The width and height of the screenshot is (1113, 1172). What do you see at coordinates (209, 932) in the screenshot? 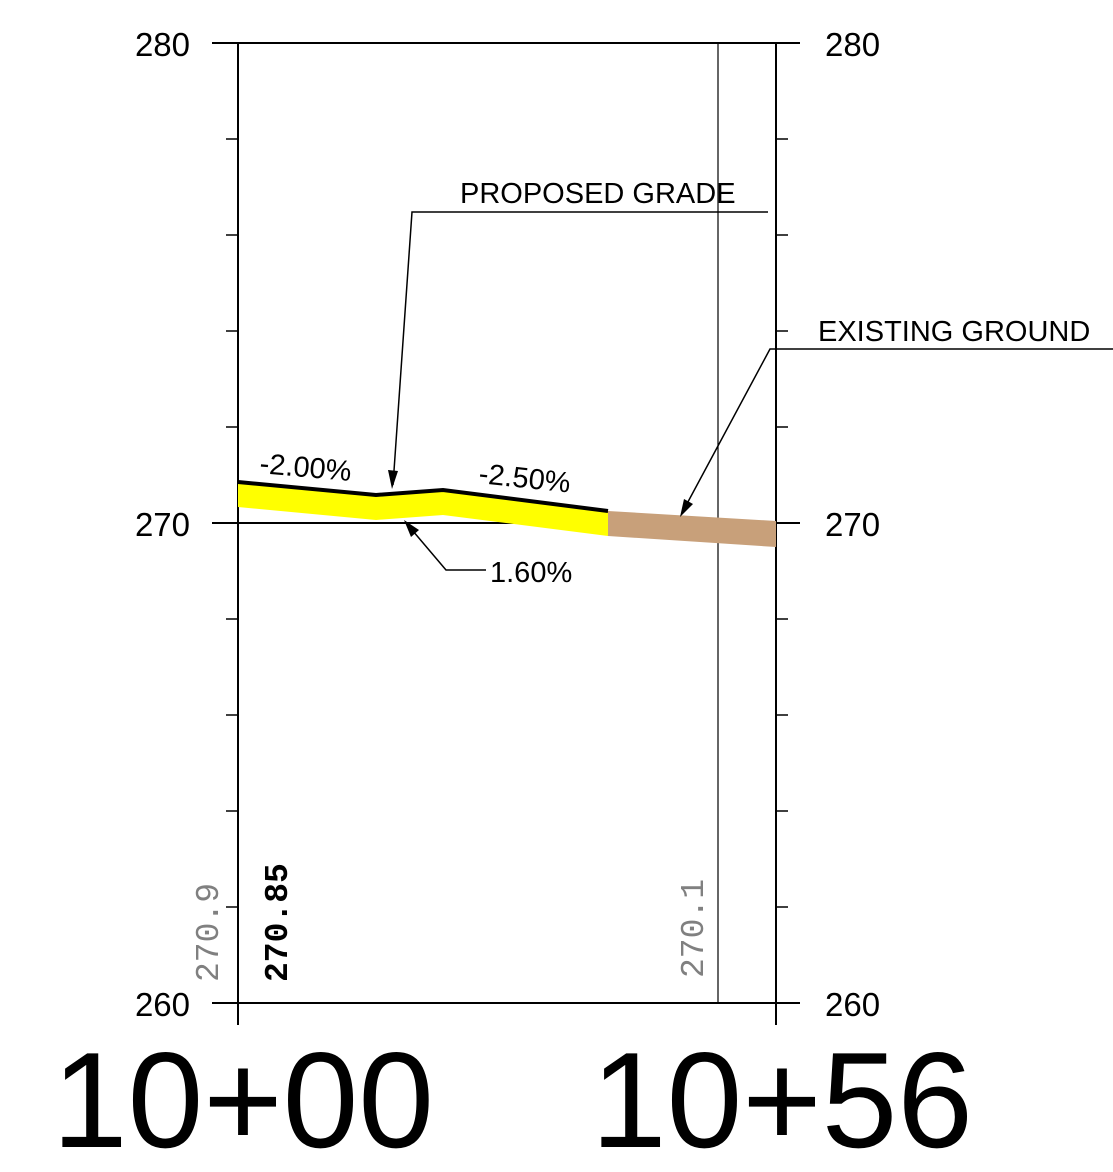
I see `elev-value-existing-start: 270.9` at bounding box center [209, 932].